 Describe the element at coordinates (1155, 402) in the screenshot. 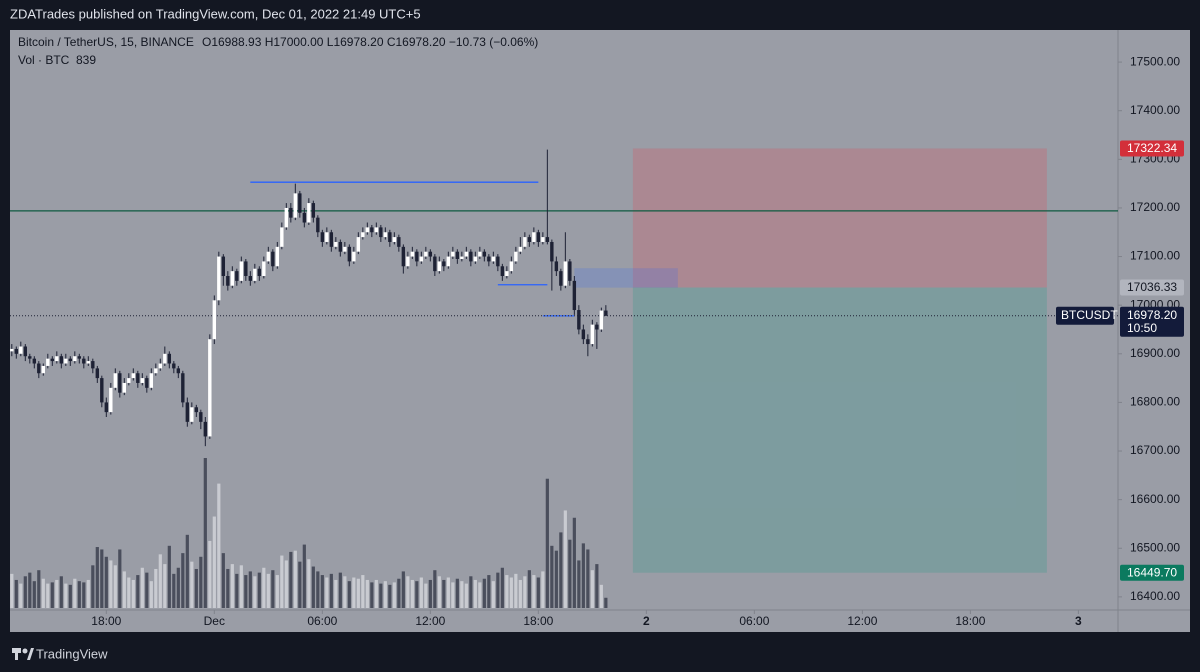

I see `y-tick-label: 16800.00` at that location.